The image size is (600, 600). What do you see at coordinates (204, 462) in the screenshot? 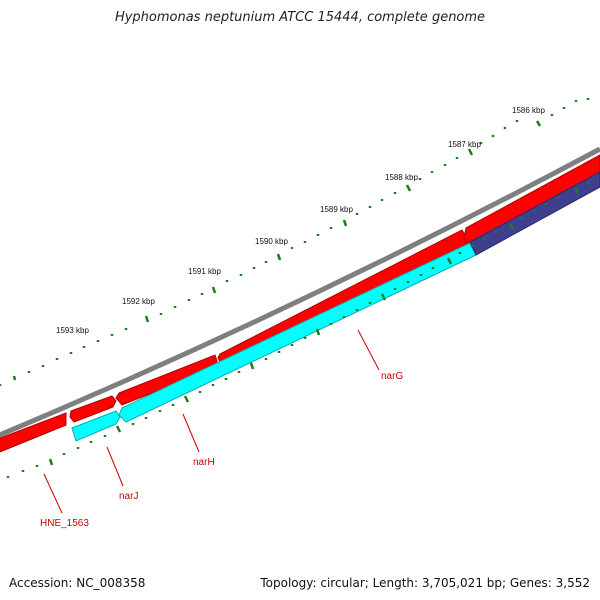
I see `gene-label-narH: narH` at bounding box center [204, 462].